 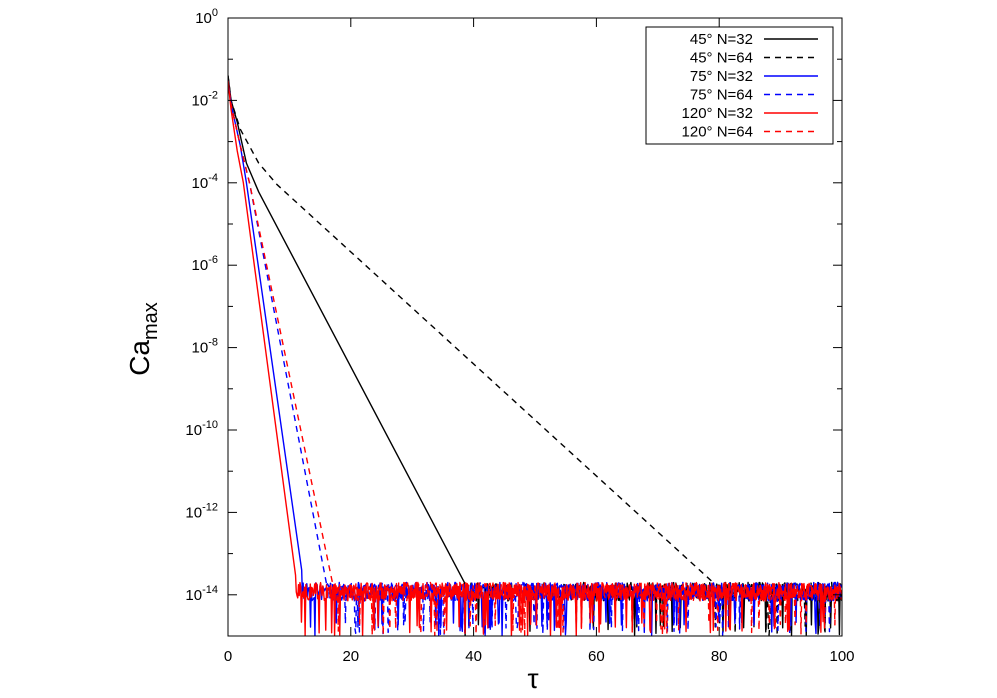 What do you see at coordinates (350, 656) in the screenshot?
I see `x-tick-label: 20` at bounding box center [350, 656].